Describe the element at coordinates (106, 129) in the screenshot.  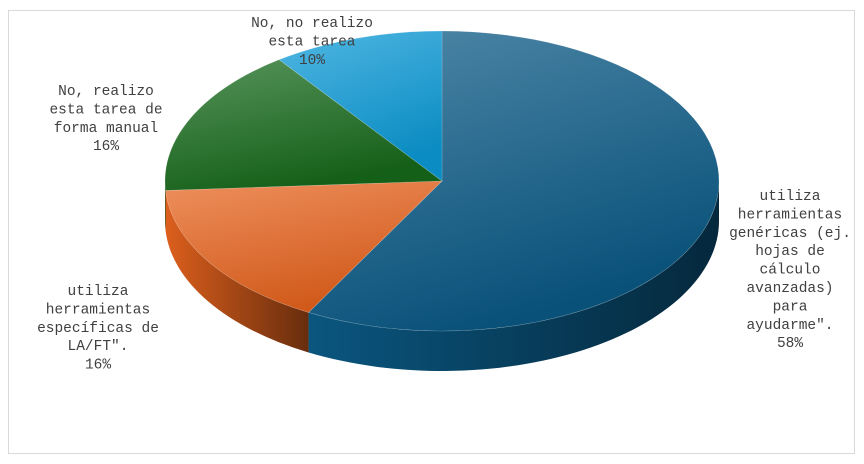
I see `data-label-line: forma manual` at that location.